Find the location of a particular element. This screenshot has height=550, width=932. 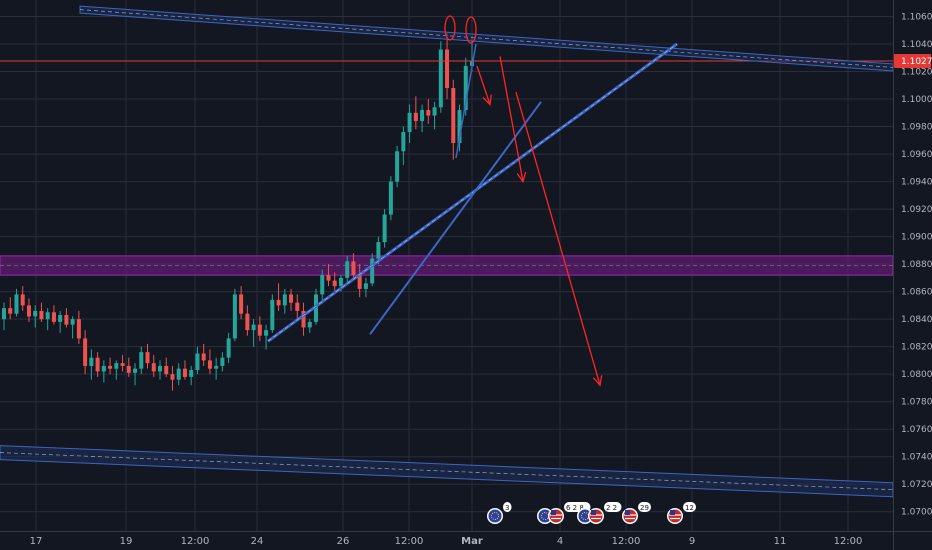

x-tick-label: Mar is located at coordinates (472, 541).